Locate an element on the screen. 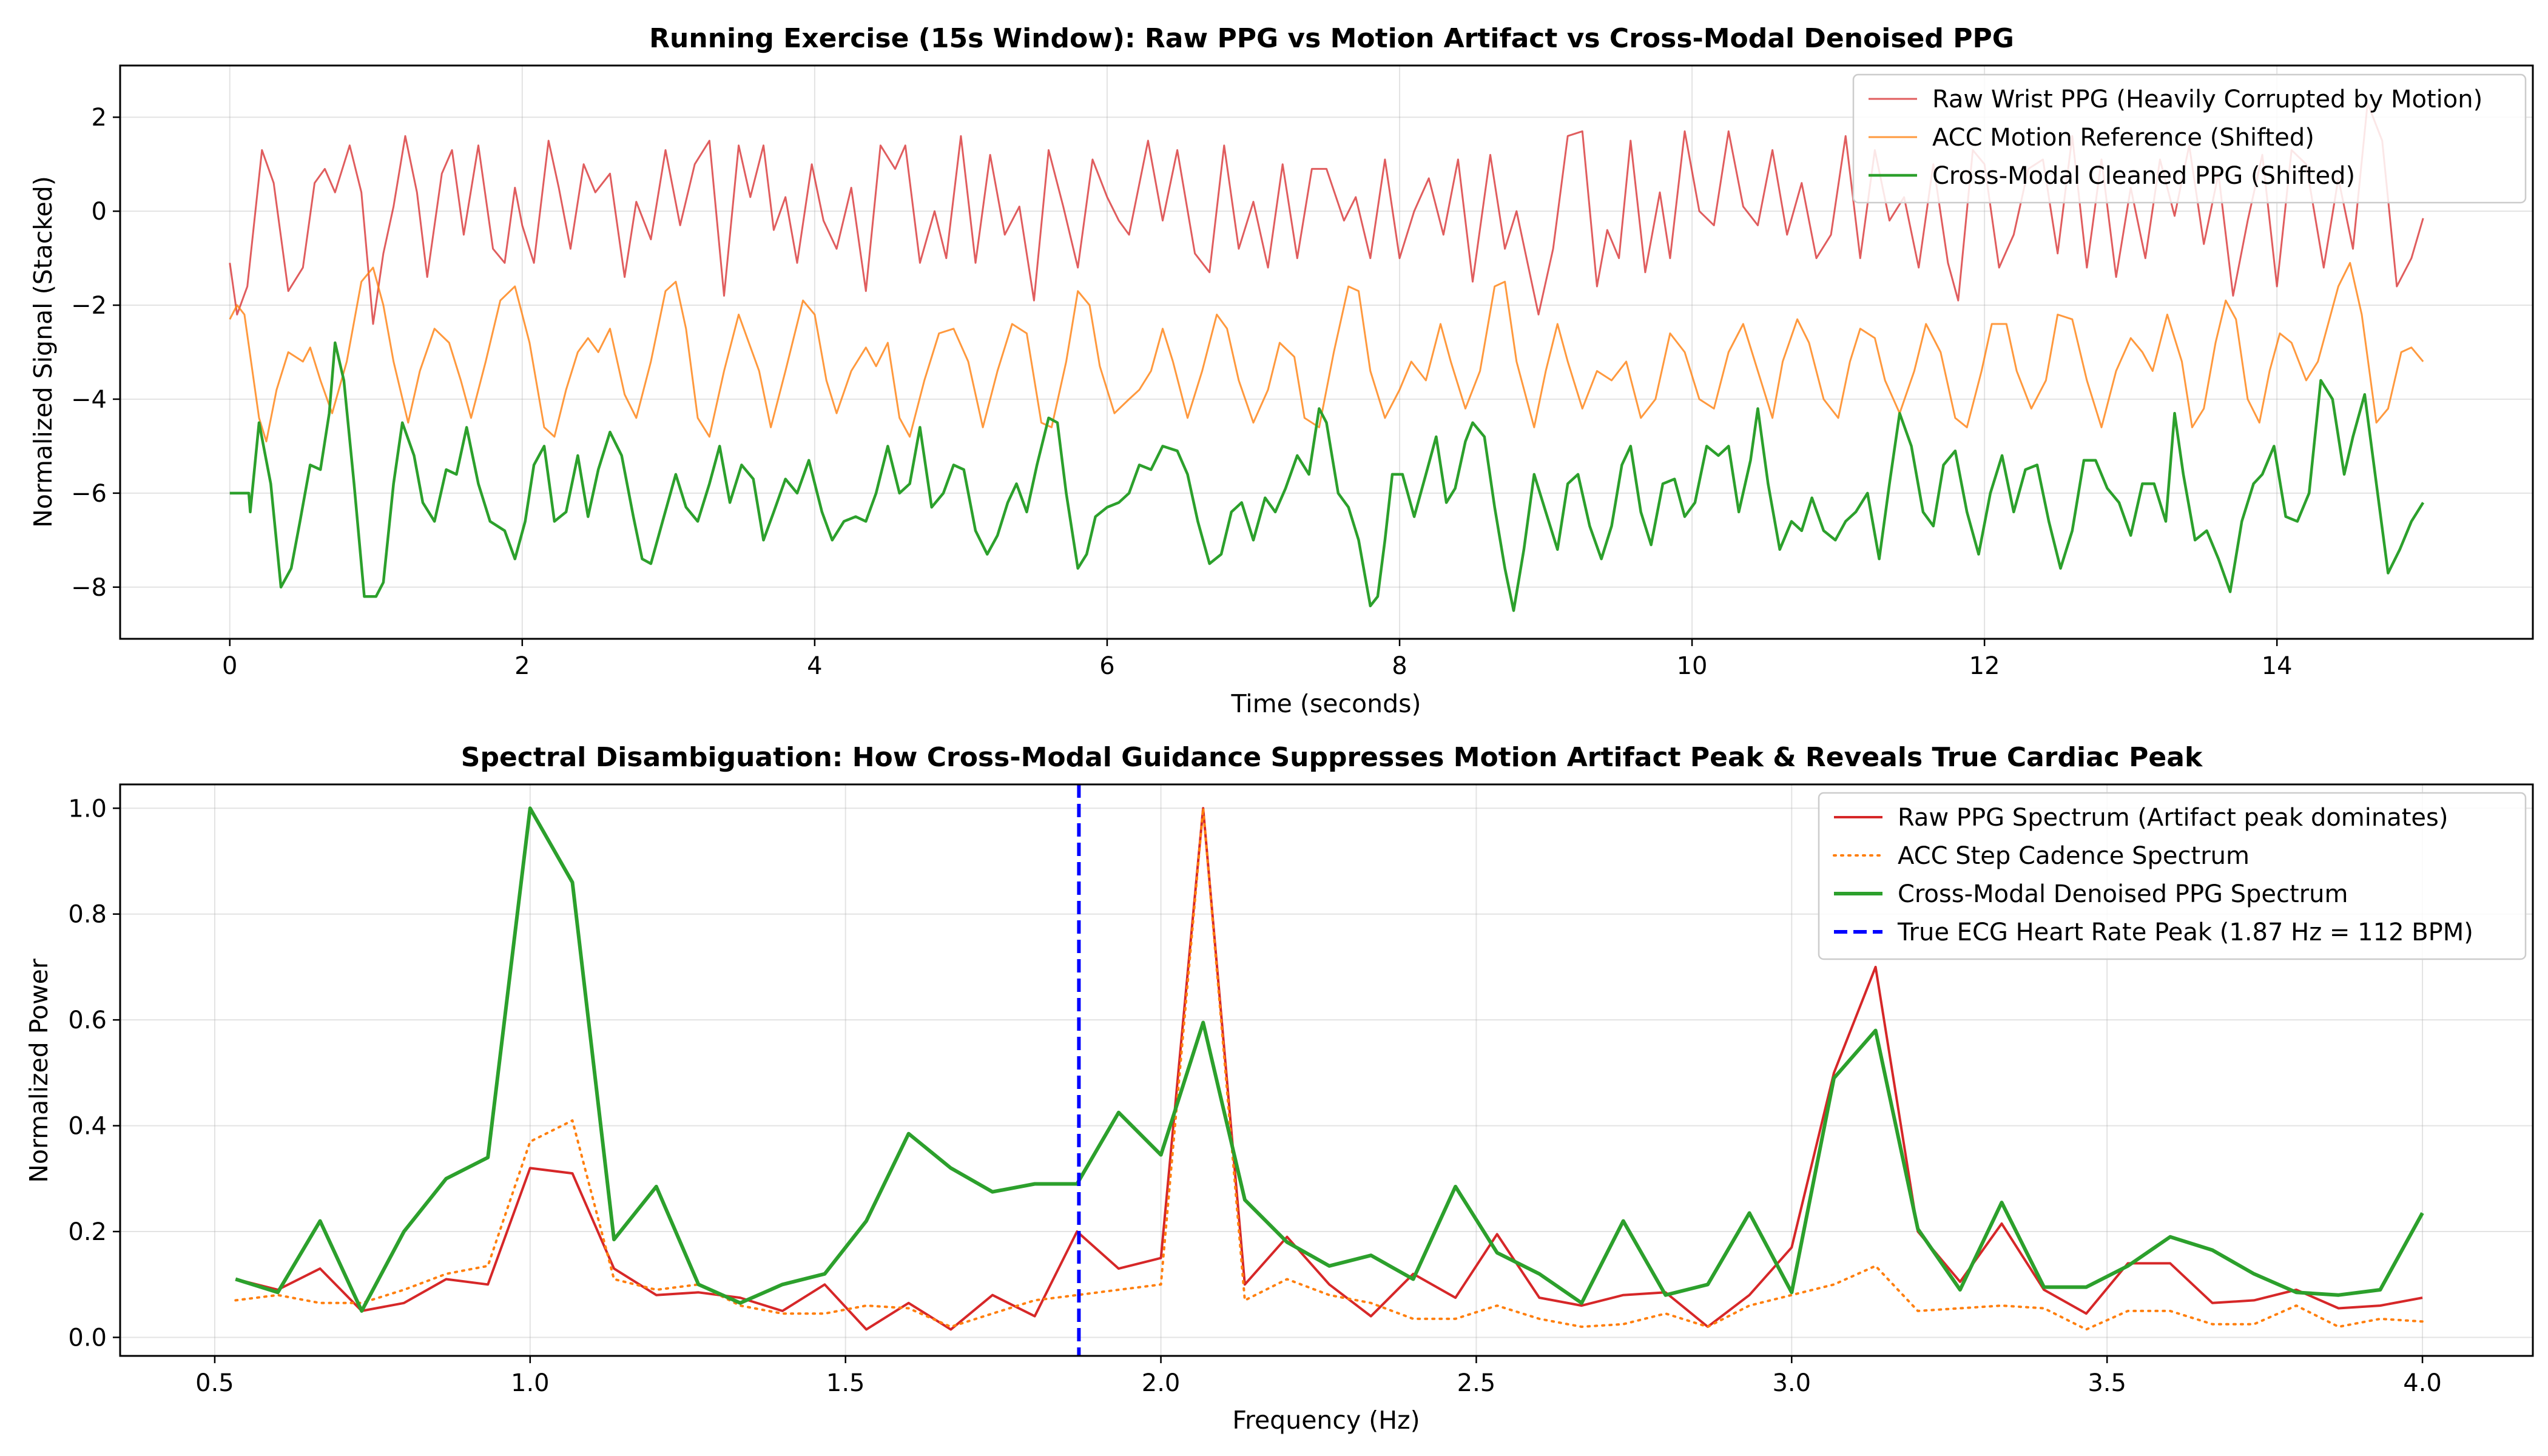  x-tick-label: 1.0 is located at coordinates (530, 1383).